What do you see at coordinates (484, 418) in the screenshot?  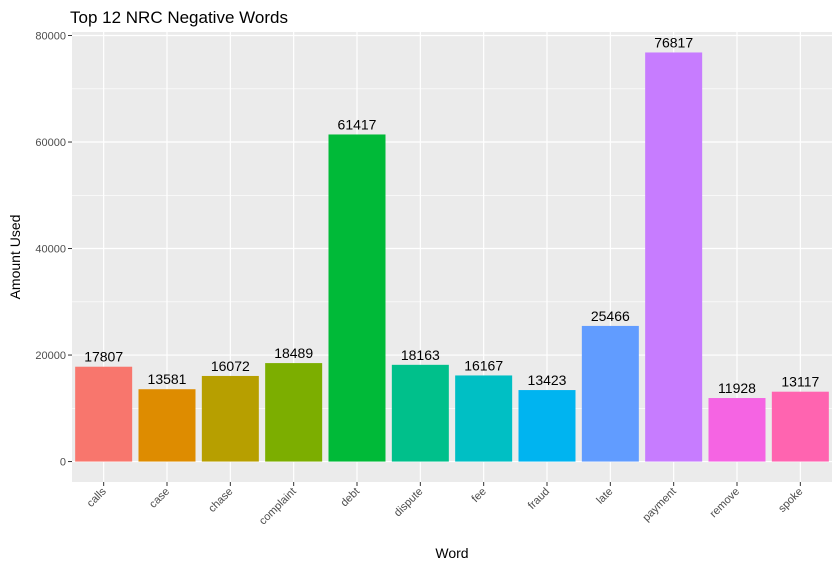 I see `bar-fee` at bounding box center [484, 418].